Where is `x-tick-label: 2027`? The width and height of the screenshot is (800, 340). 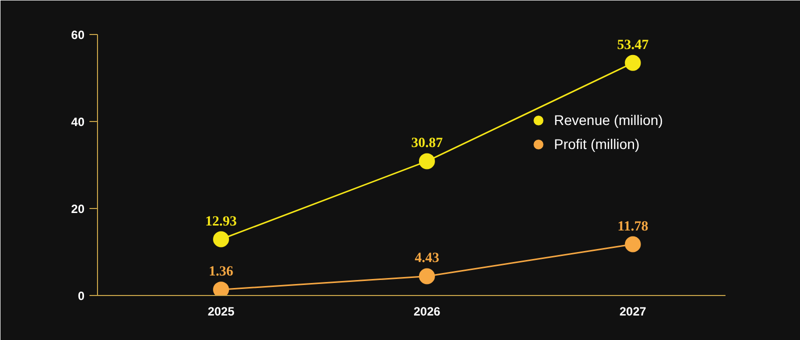
x-tick-label: 2027 is located at coordinates (633, 311).